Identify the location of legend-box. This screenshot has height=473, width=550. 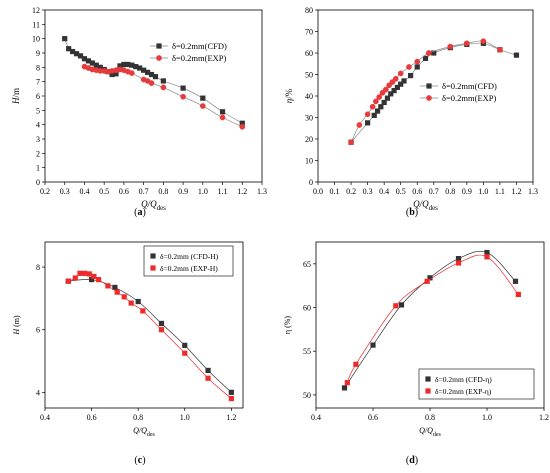
(476, 384).